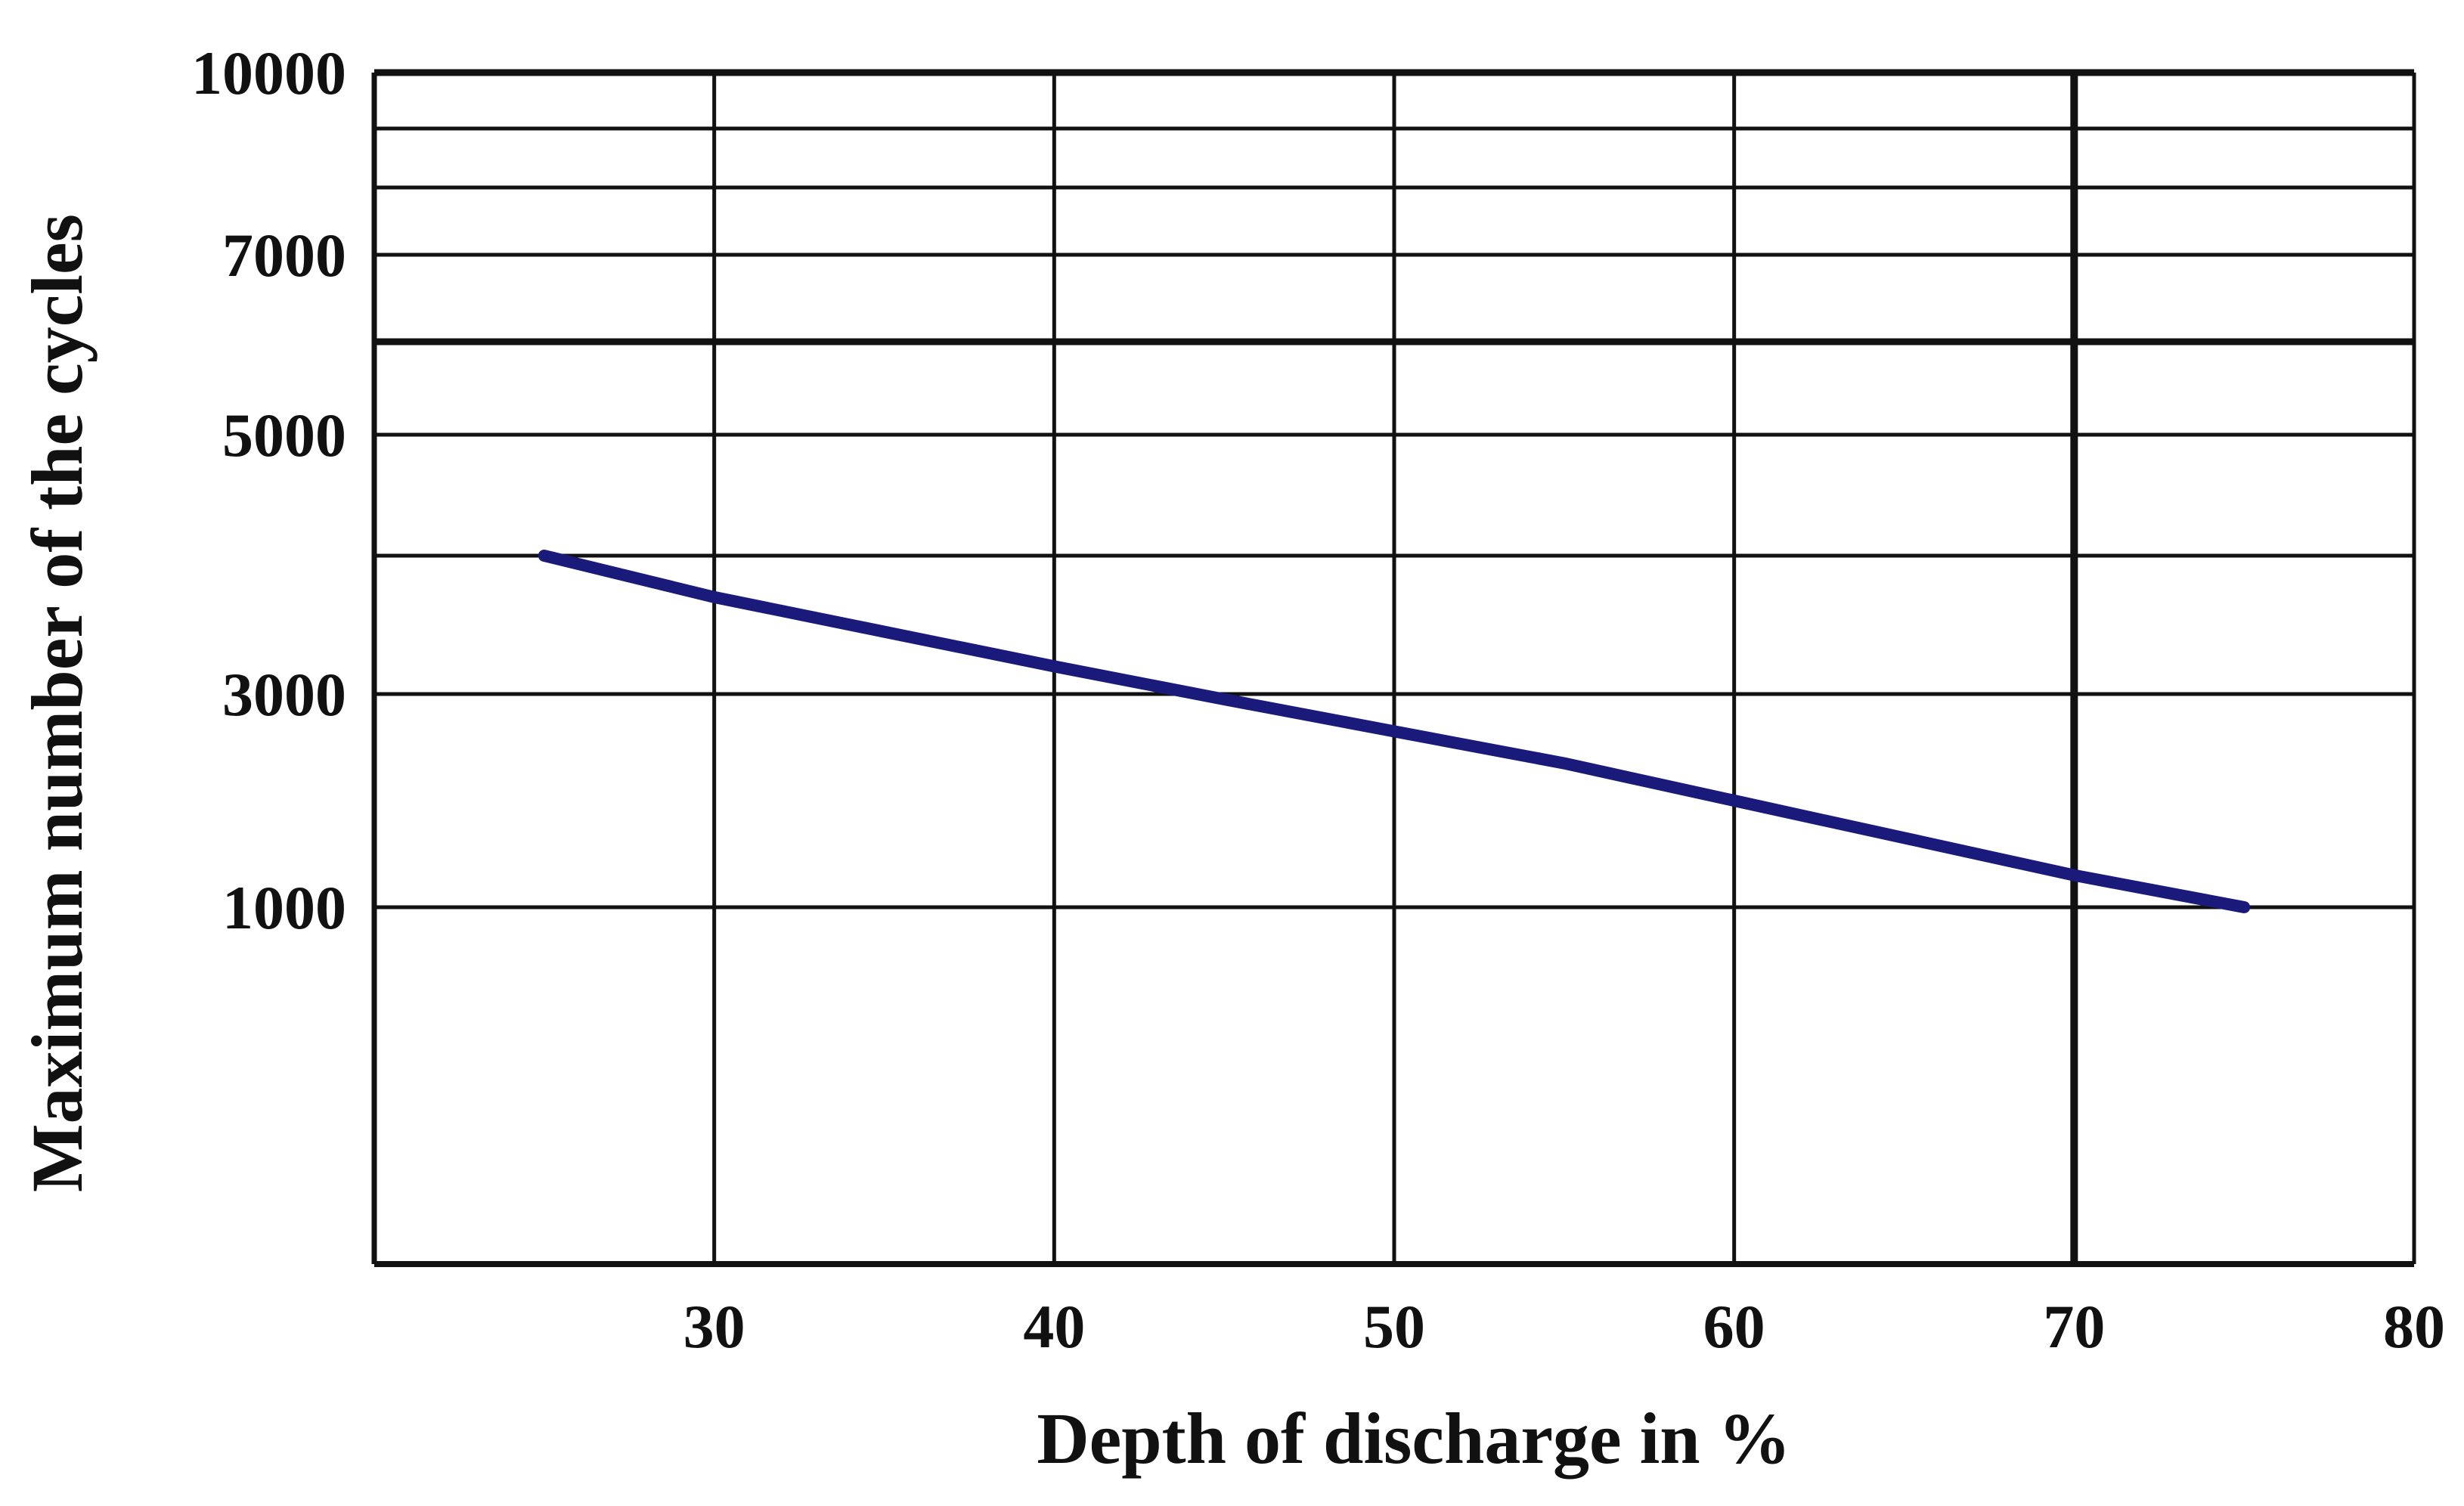  What do you see at coordinates (1734, 1326) in the screenshot?
I see `x-tick-label: 60` at bounding box center [1734, 1326].